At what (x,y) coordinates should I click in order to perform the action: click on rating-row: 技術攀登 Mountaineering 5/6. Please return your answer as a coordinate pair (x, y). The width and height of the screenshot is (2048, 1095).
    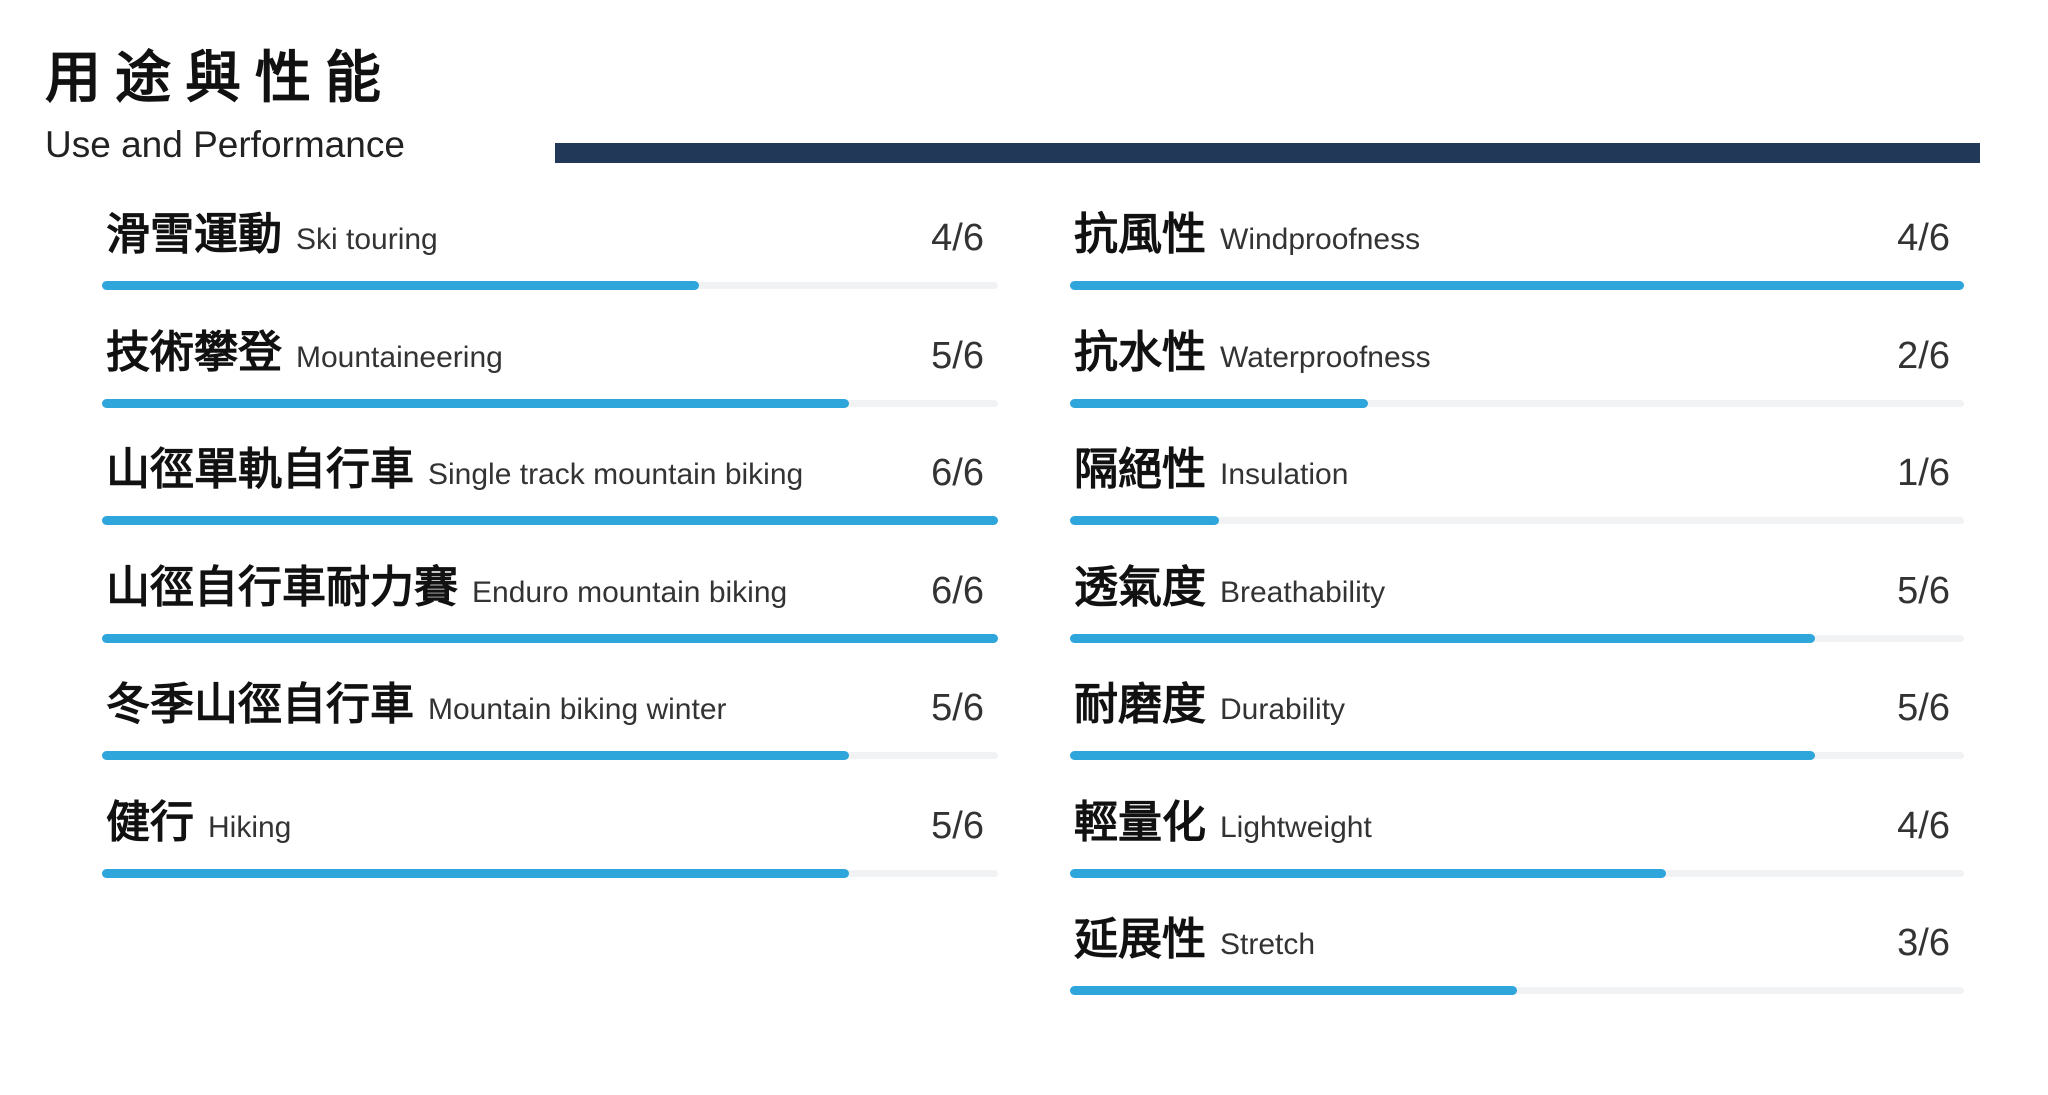
    Looking at the image, I should click on (550, 382).